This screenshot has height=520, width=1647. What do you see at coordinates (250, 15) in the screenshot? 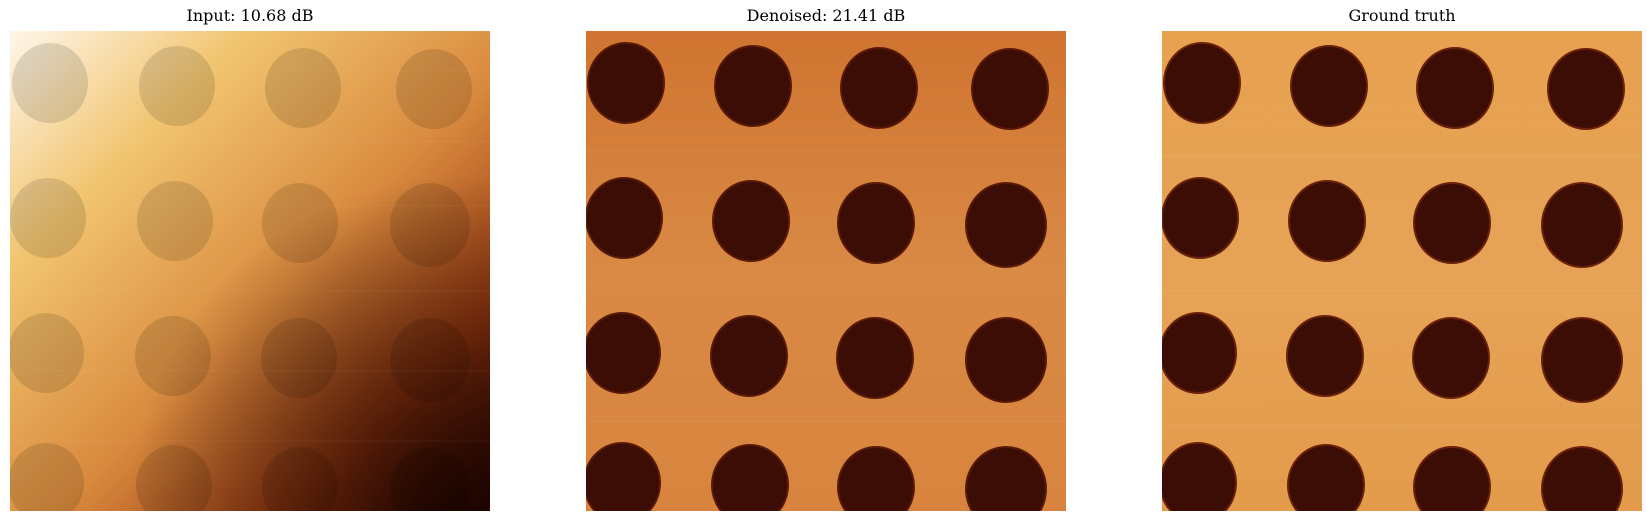
I see `panel-title-input: Input: 10.68 dB` at bounding box center [250, 15].